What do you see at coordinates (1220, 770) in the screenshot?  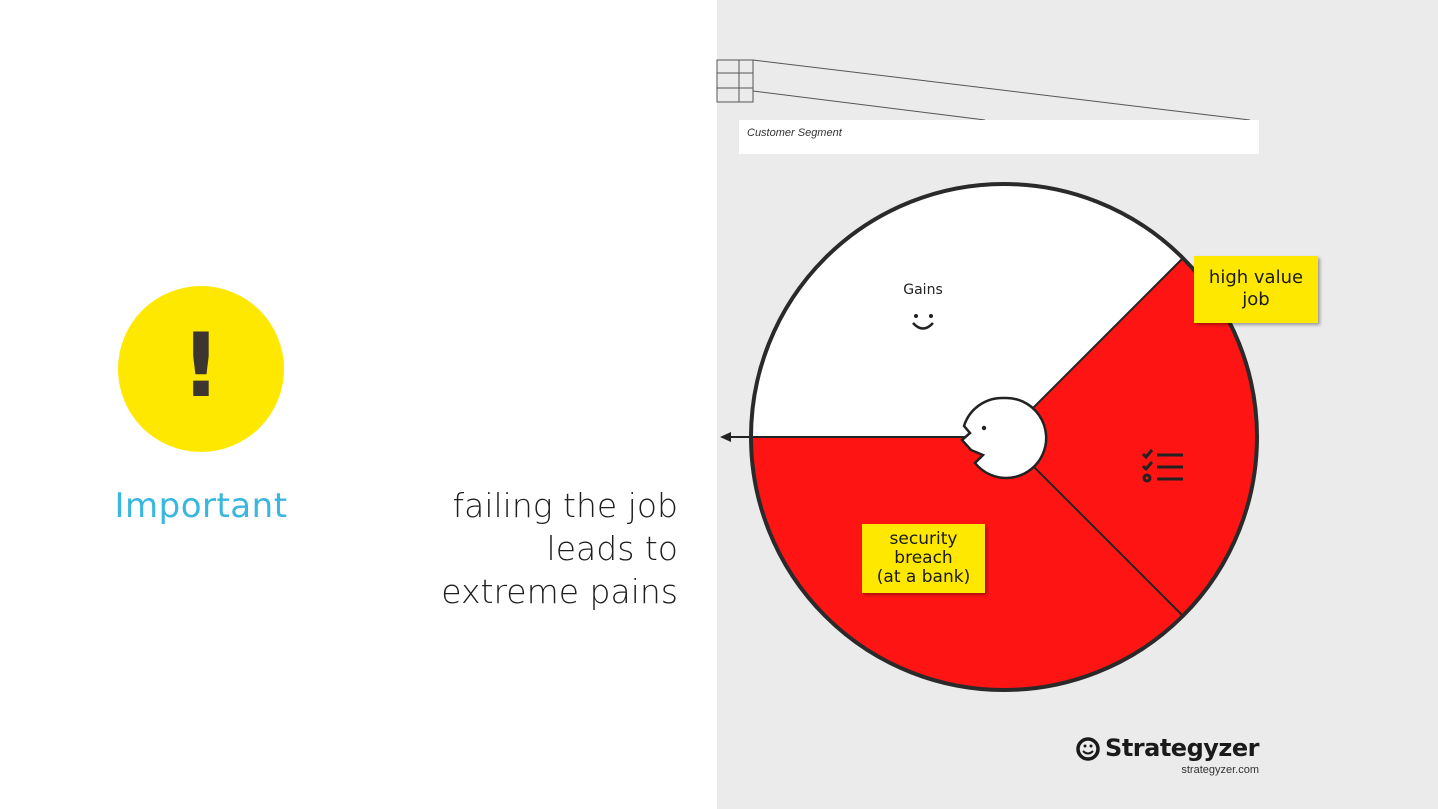 I see `brand-url: strategyzer.com` at bounding box center [1220, 770].